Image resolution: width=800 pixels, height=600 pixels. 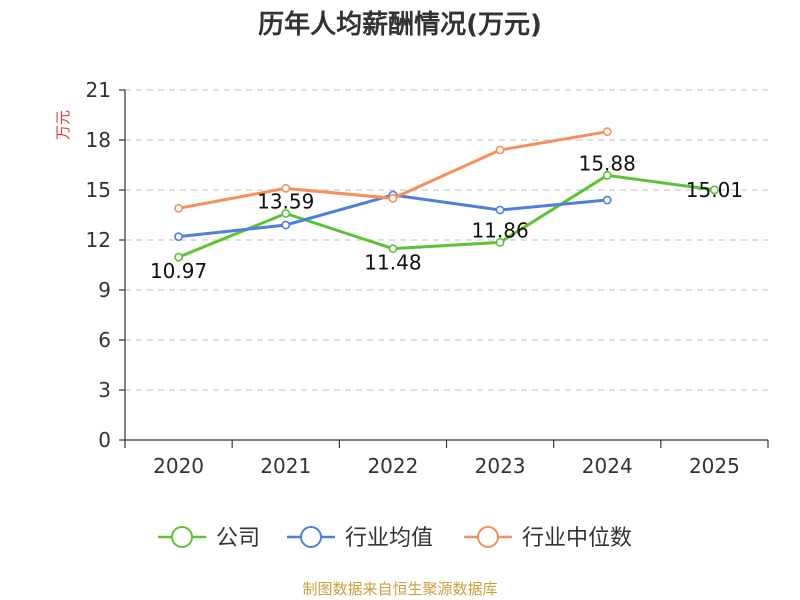 I want to click on series-2-point-2023, so click(x=500, y=150).